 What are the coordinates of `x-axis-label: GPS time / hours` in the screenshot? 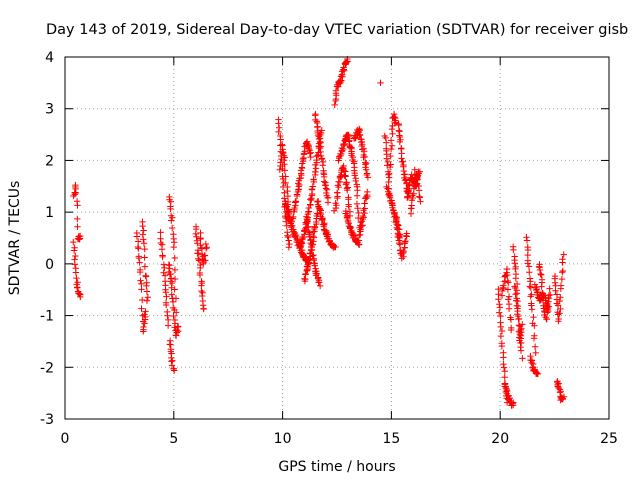 It's located at (336, 467).